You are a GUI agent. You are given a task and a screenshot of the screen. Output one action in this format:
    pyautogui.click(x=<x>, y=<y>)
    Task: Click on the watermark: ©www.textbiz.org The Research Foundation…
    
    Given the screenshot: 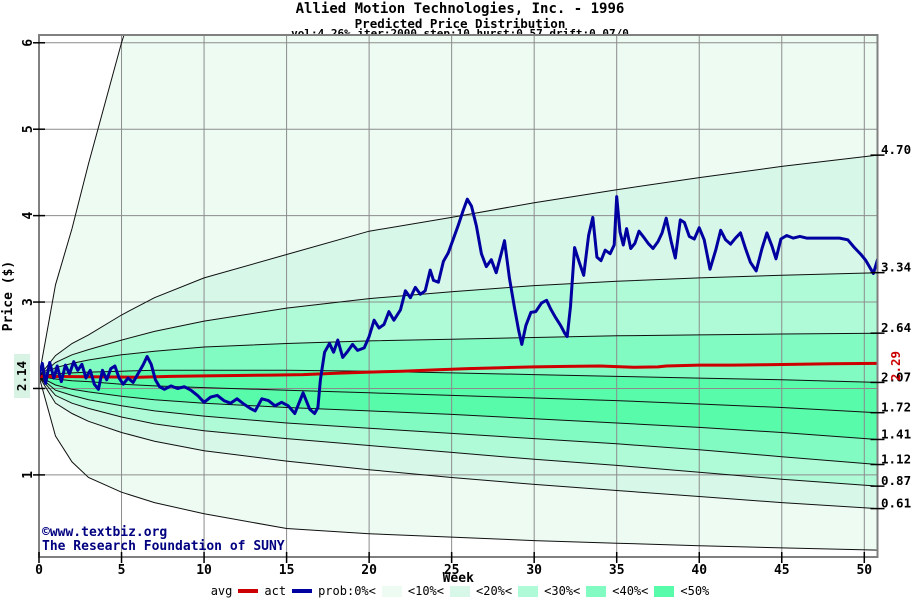 What is the action you would take?
    pyautogui.click(x=163, y=540)
    